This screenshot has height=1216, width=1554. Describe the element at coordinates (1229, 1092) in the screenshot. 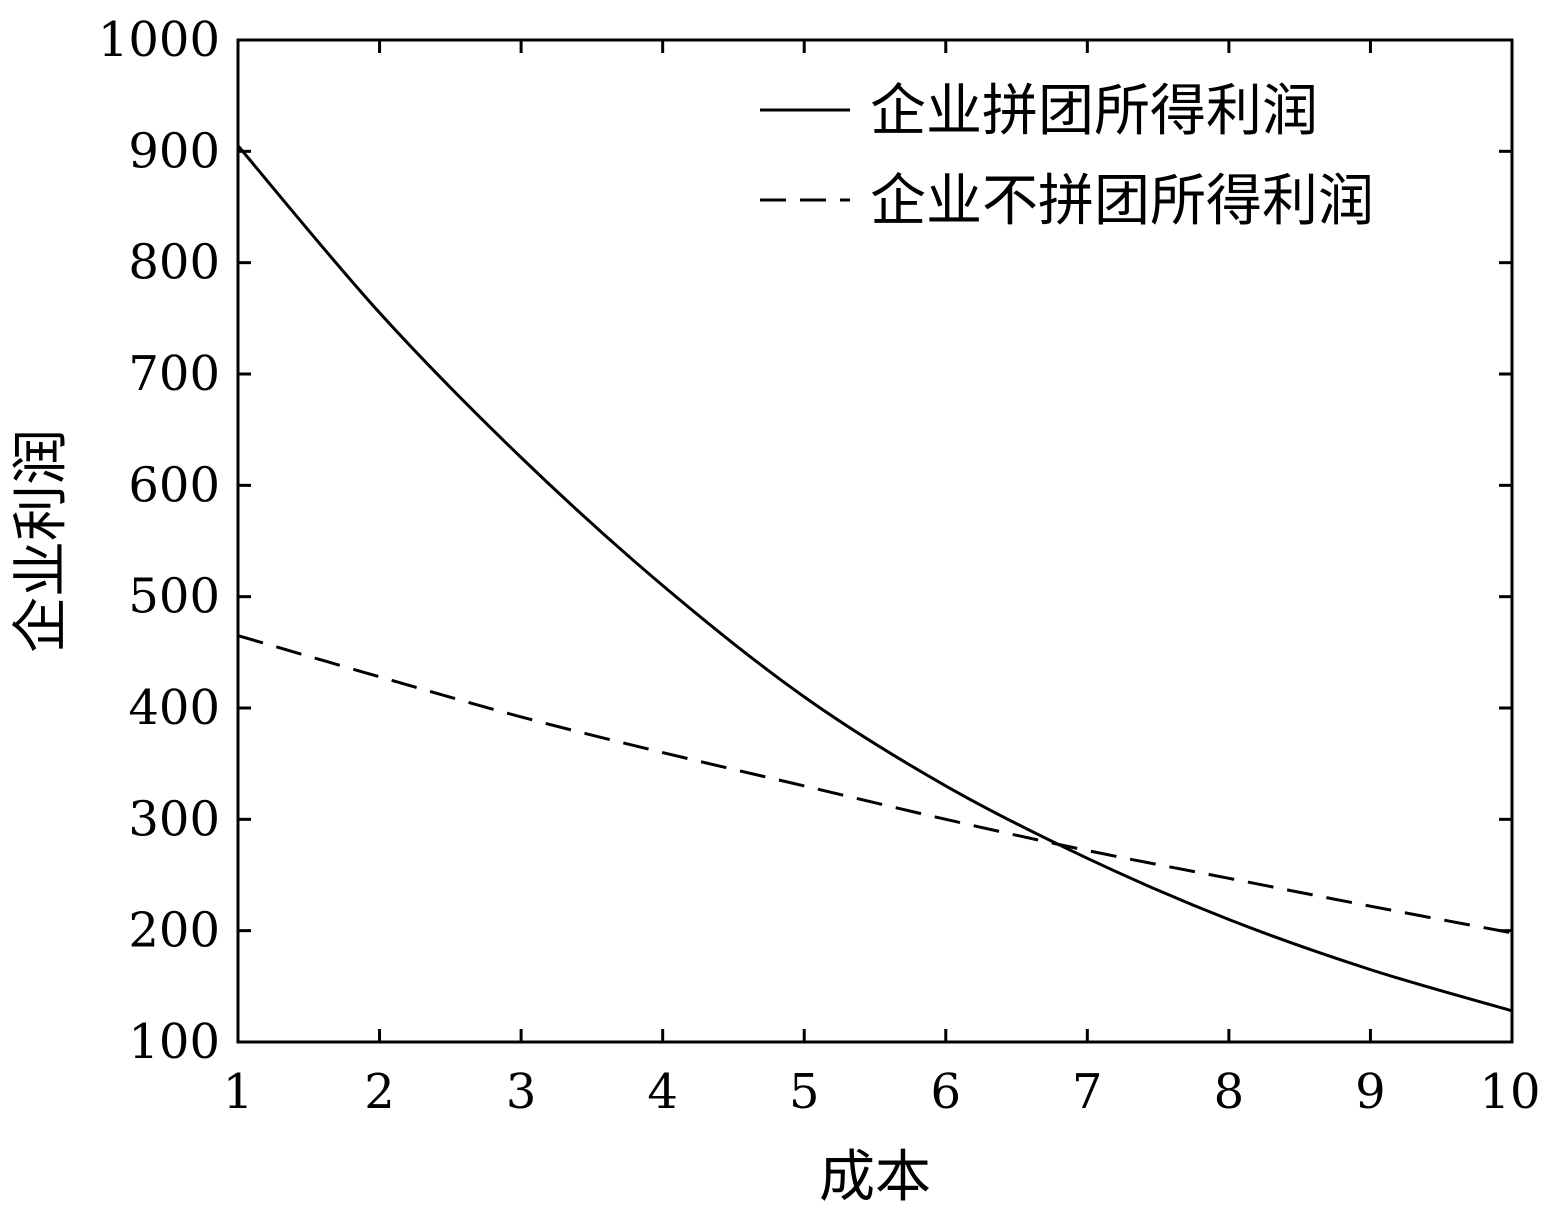

I see `x-tick-label-7: 8` at that location.